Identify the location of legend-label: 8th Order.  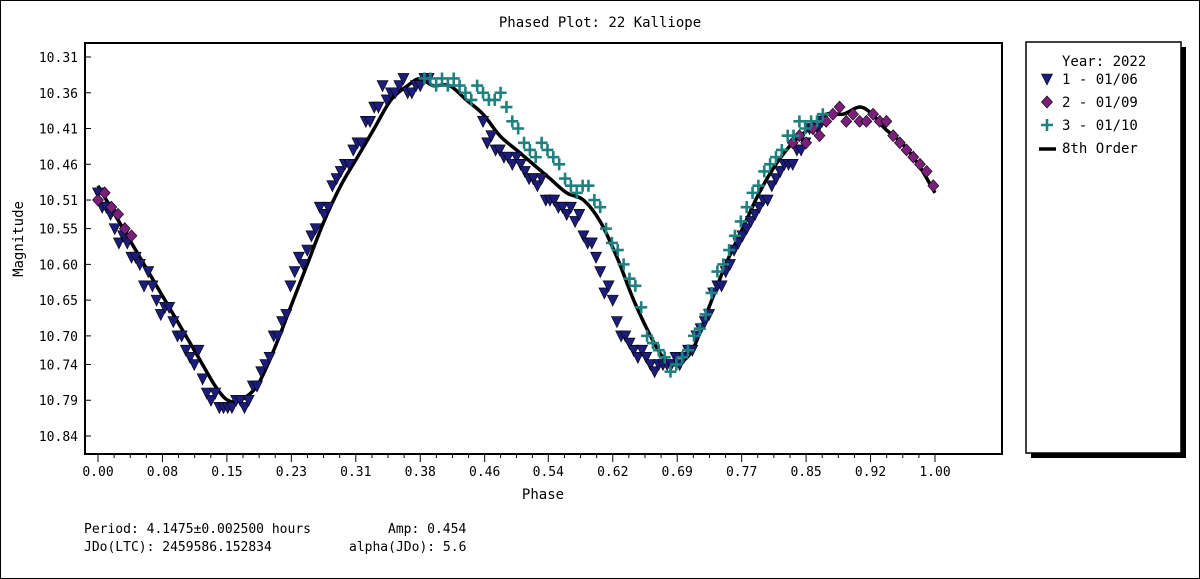
(1100, 149).